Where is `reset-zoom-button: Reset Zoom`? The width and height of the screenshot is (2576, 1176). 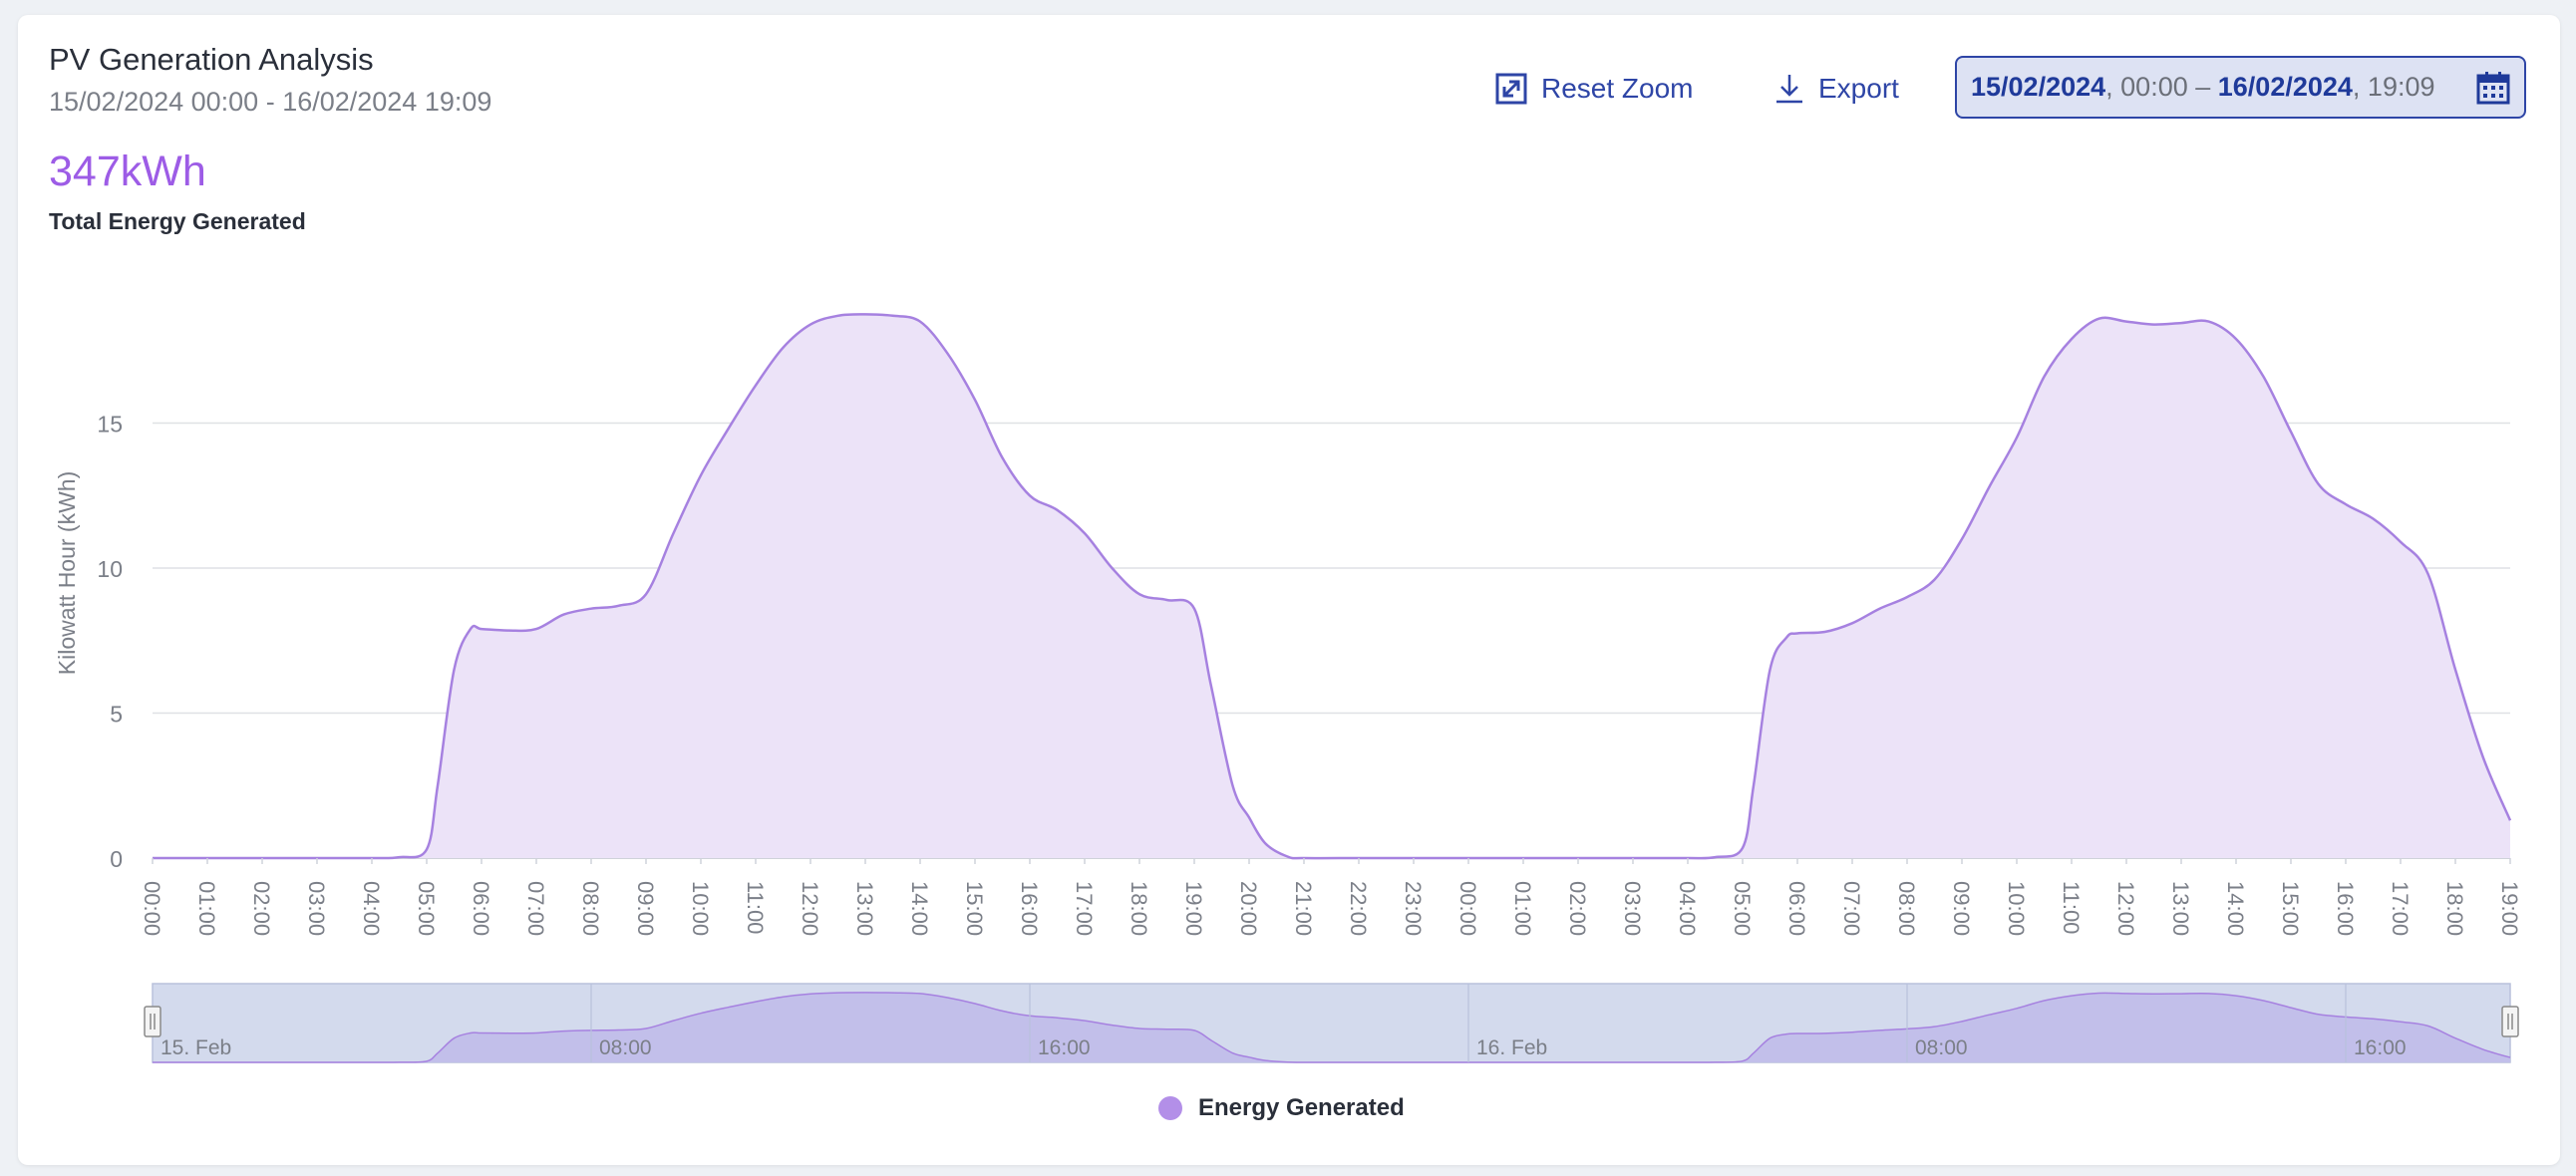 reset-zoom-button: Reset Zoom is located at coordinates (1594, 89).